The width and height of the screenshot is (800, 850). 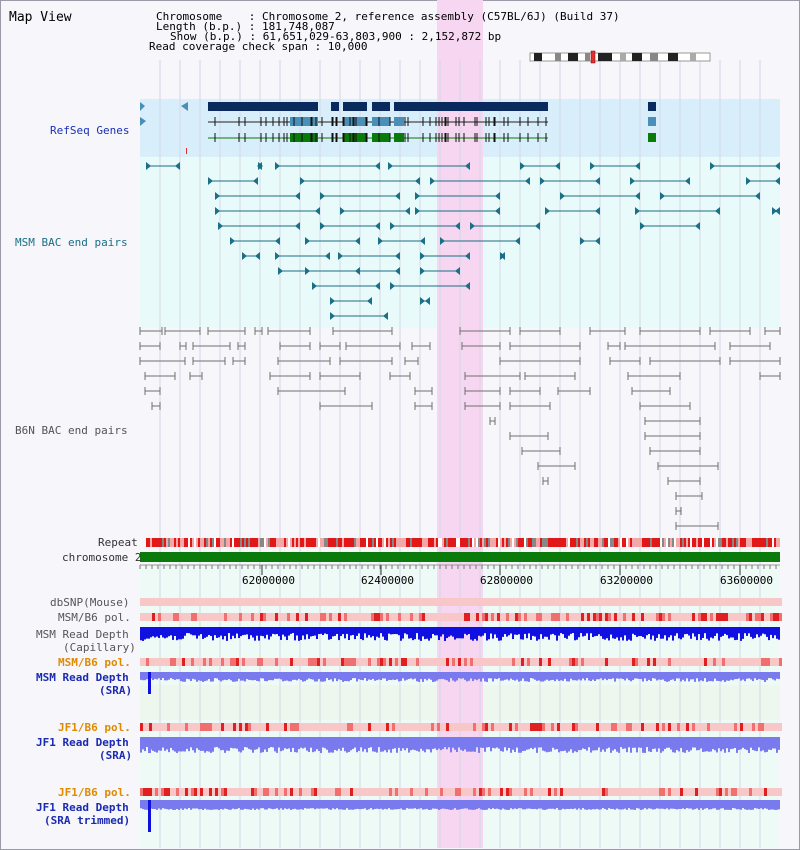 I want to click on track-label-msm-b6-pol-2: MSM/B6 pol., so click(x=94, y=662).